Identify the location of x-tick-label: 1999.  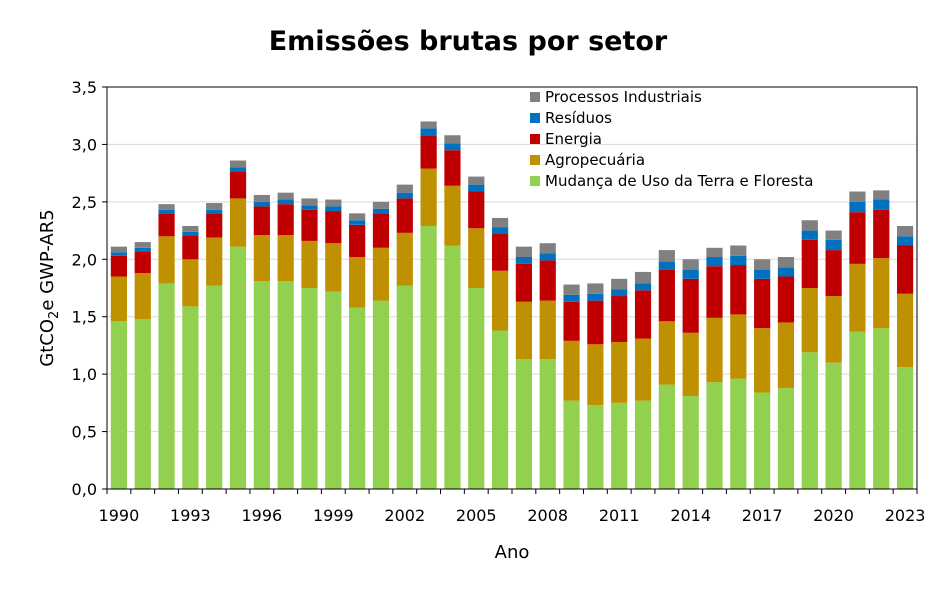
(333, 515).